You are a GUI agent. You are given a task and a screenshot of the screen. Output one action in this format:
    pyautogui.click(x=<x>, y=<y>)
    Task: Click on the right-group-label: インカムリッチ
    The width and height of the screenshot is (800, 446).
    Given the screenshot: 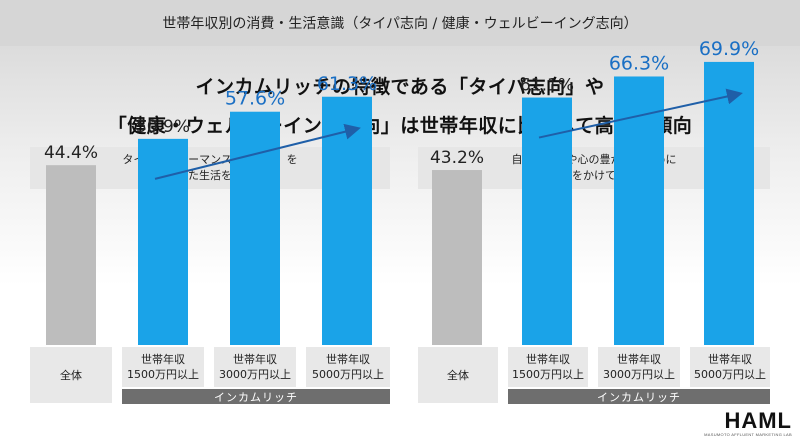 What is the action you would take?
    pyautogui.click(x=639, y=396)
    